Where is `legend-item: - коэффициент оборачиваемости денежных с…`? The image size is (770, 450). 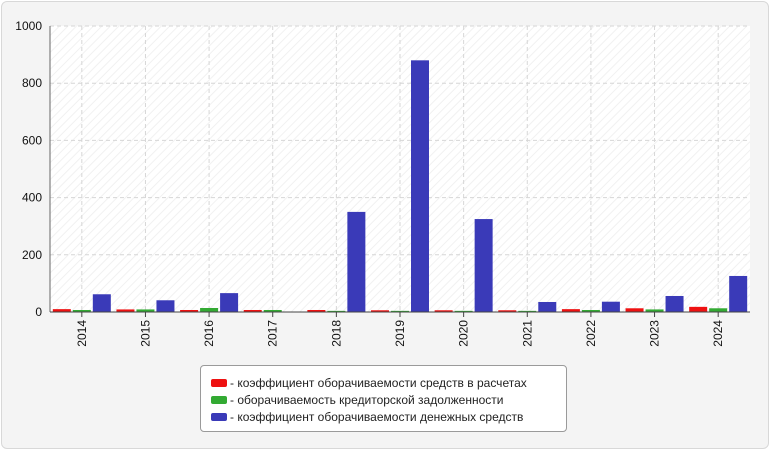 legend-item: - коэффициент оборачиваемости денежных с… is located at coordinates (388, 416).